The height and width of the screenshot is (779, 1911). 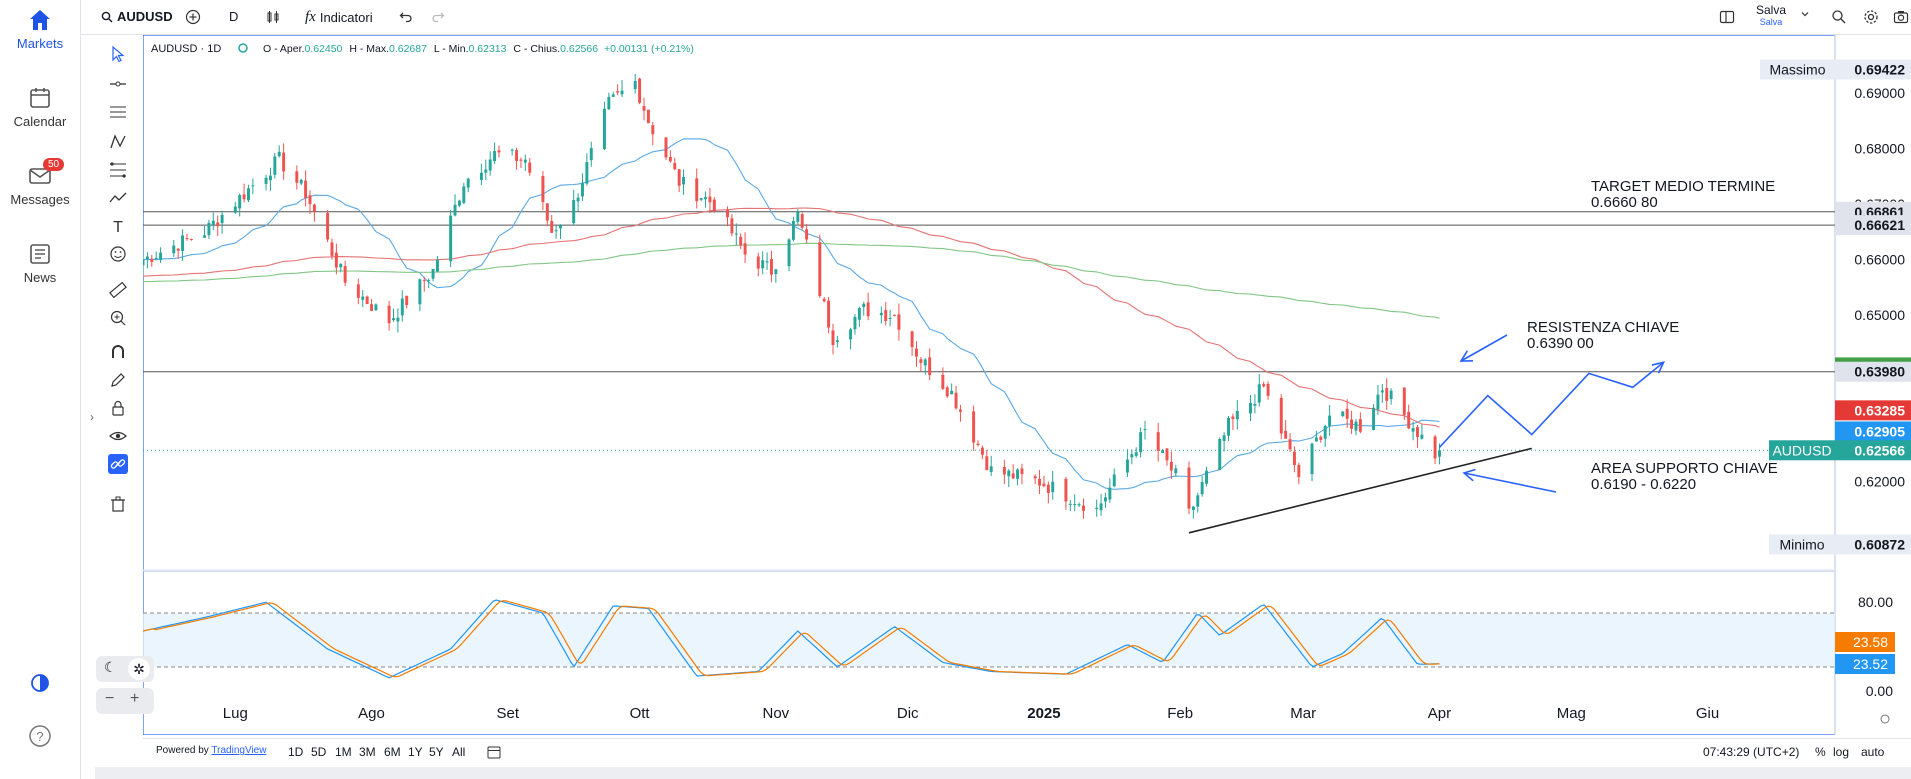 I want to click on quick-search-button, so click(x=1839, y=17).